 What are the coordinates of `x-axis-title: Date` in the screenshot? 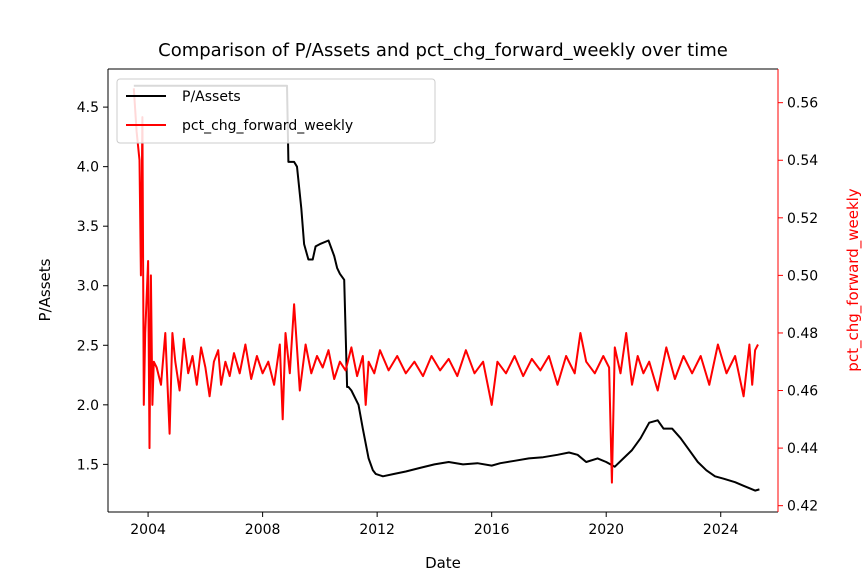 It's located at (443, 563).